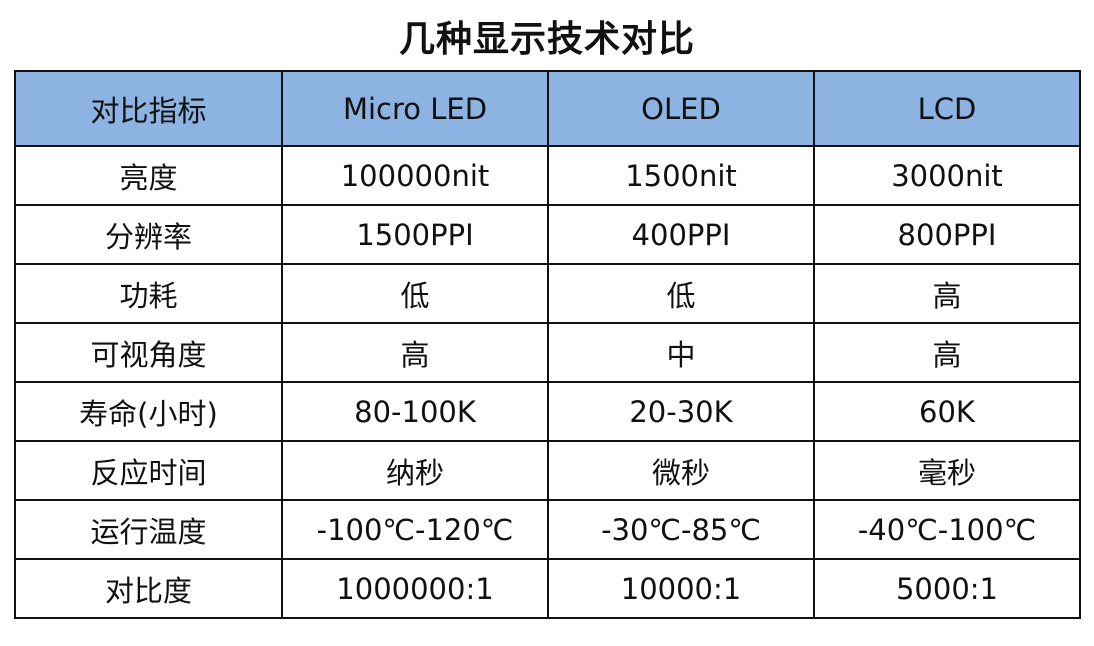 This screenshot has width=1094, height=646. Describe the element at coordinates (546, 39) in the screenshot. I see `page-title: 几种显示技术对比` at that location.